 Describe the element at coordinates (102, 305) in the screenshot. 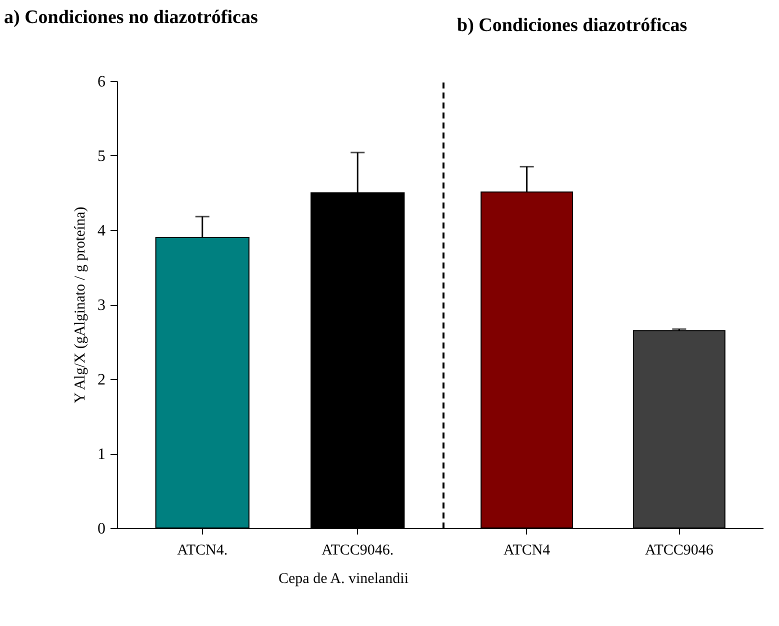

I see `y-tick-label: 3` at that location.